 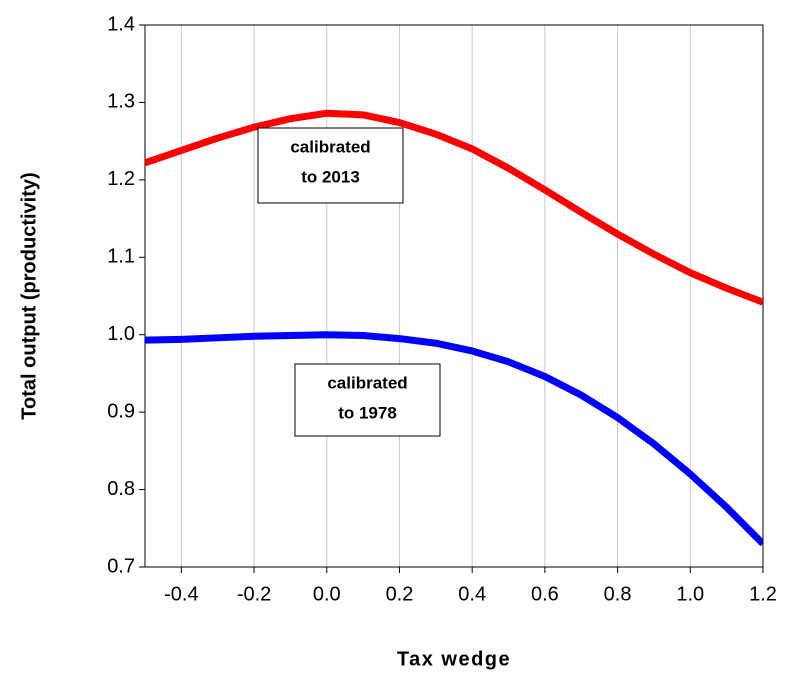 I want to click on annotation-text: to 2013, so click(x=330, y=176).